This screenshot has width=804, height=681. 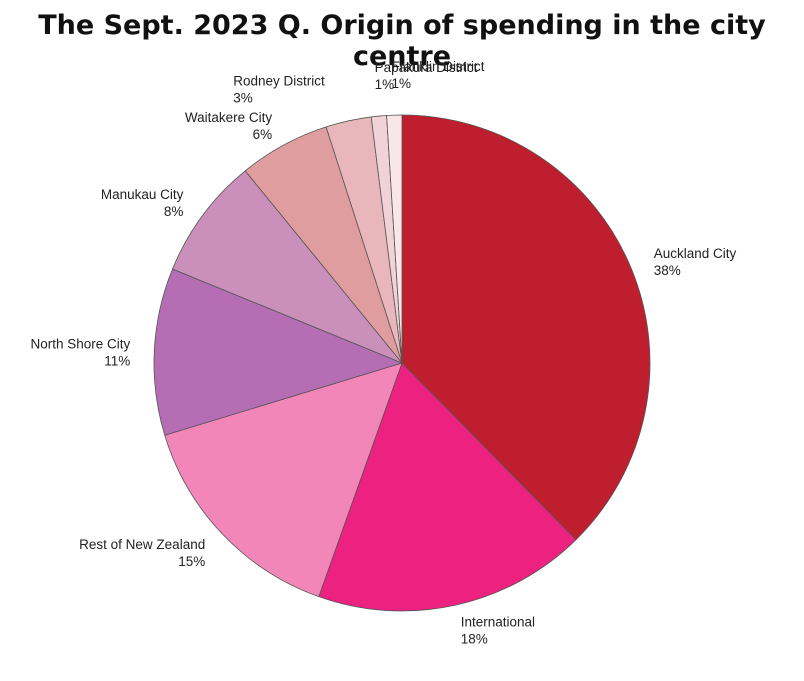 What do you see at coordinates (474, 639) in the screenshot?
I see `slice-label-value: 18%` at bounding box center [474, 639].